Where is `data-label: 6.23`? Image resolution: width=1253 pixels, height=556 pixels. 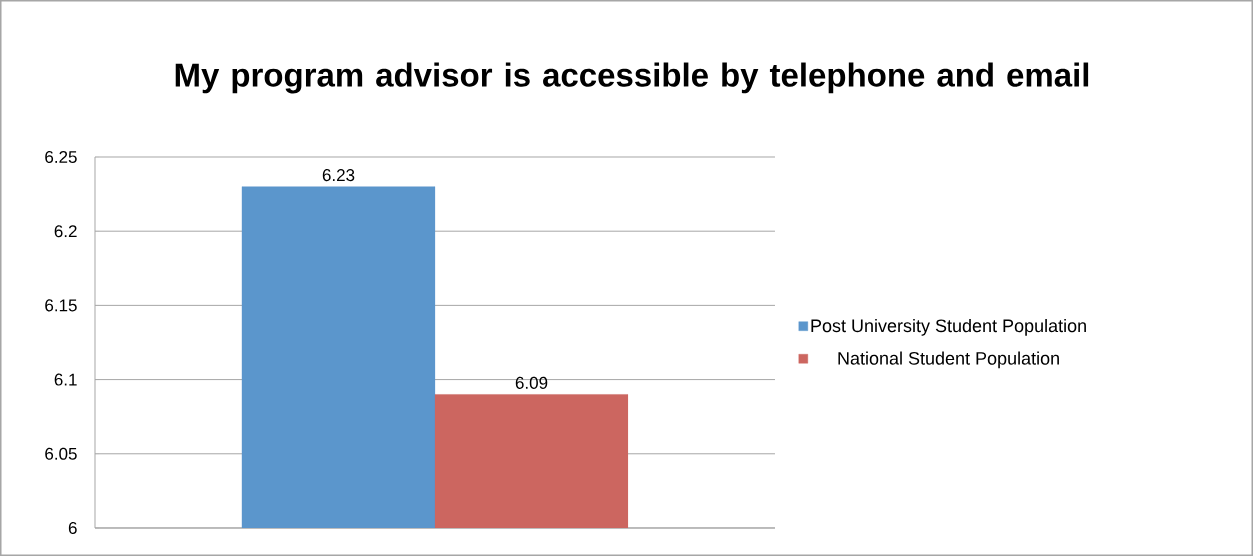 data-label: 6.23 is located at coordinates (338, 175).